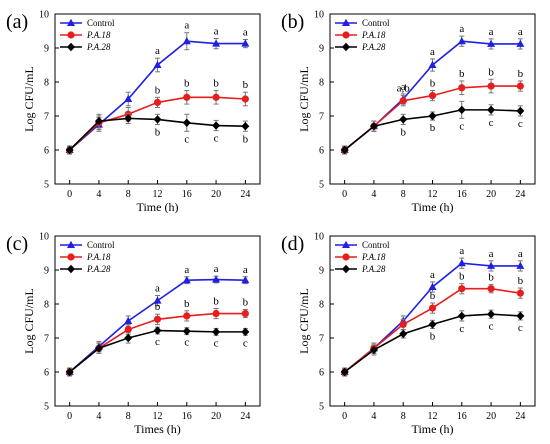  Describe the element at coordinates (29, 99) in the screenshot. I see `y-axis-label: Log CFU/mL` at that location.